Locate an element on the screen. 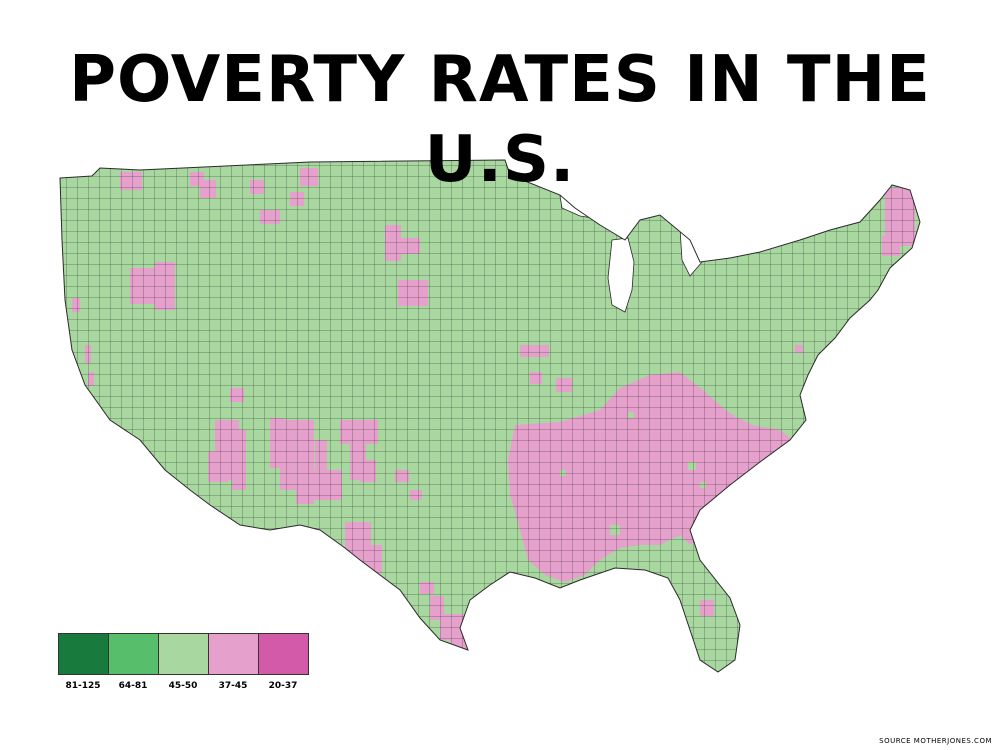 This screenshot has height=750, width=1000. legend-label: 64-81 is located at coordinates (133, 686).